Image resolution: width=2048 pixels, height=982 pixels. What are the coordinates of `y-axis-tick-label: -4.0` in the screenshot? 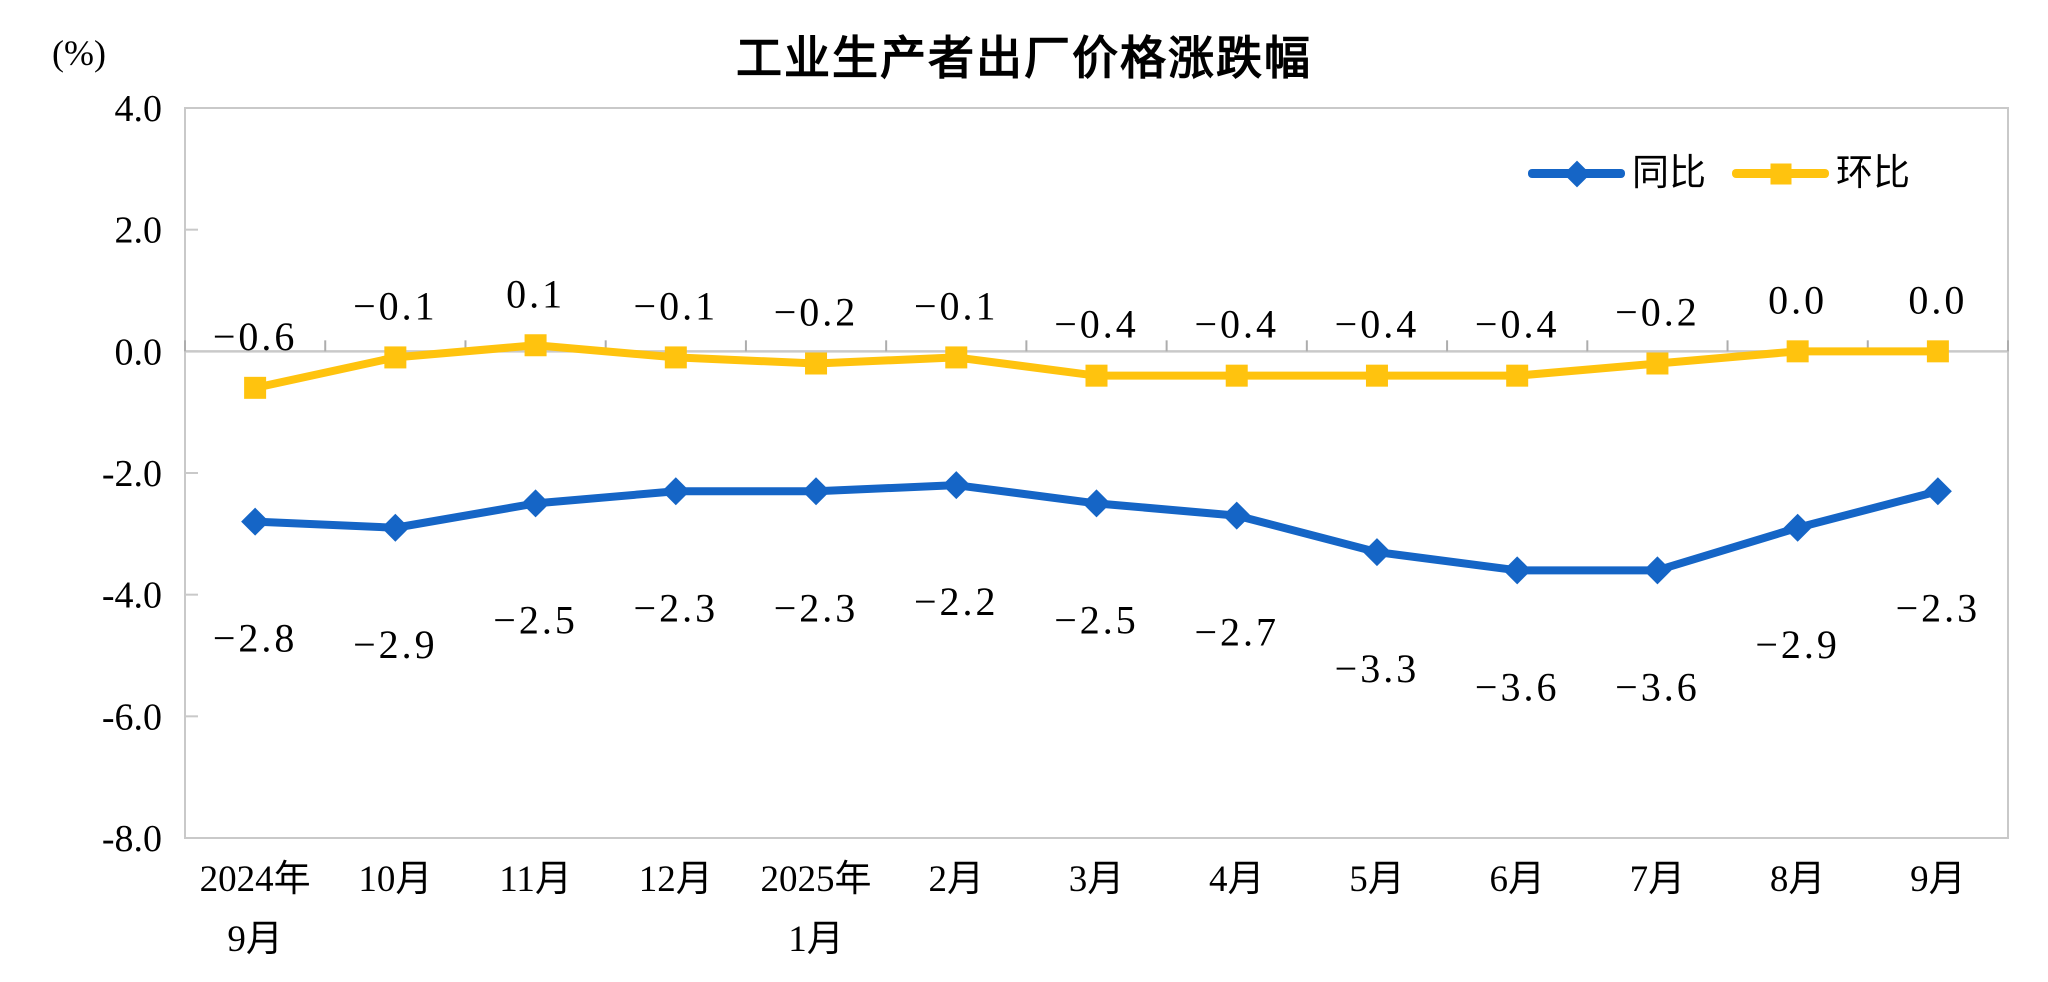 It's located at (132, 596).